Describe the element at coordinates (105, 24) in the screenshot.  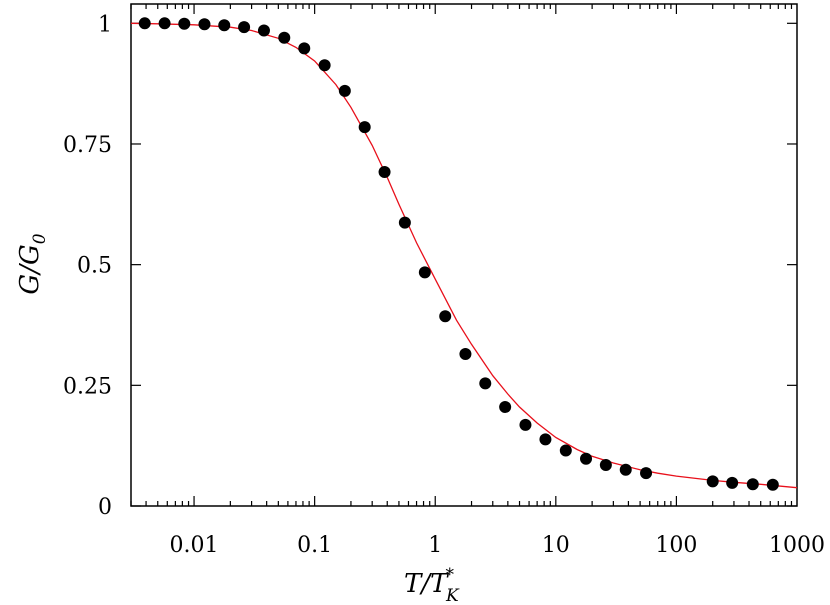
I see `y-tick-label: 1` at that location.